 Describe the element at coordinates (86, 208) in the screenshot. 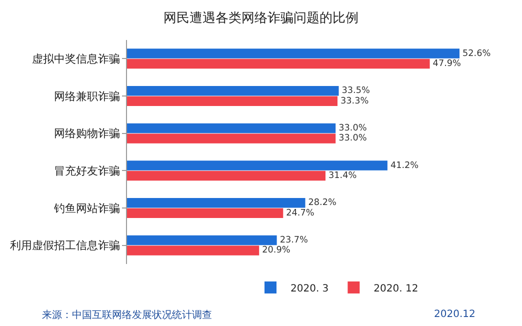

I see `y-tick-label: 钓鱼网站诈骗` at that location.